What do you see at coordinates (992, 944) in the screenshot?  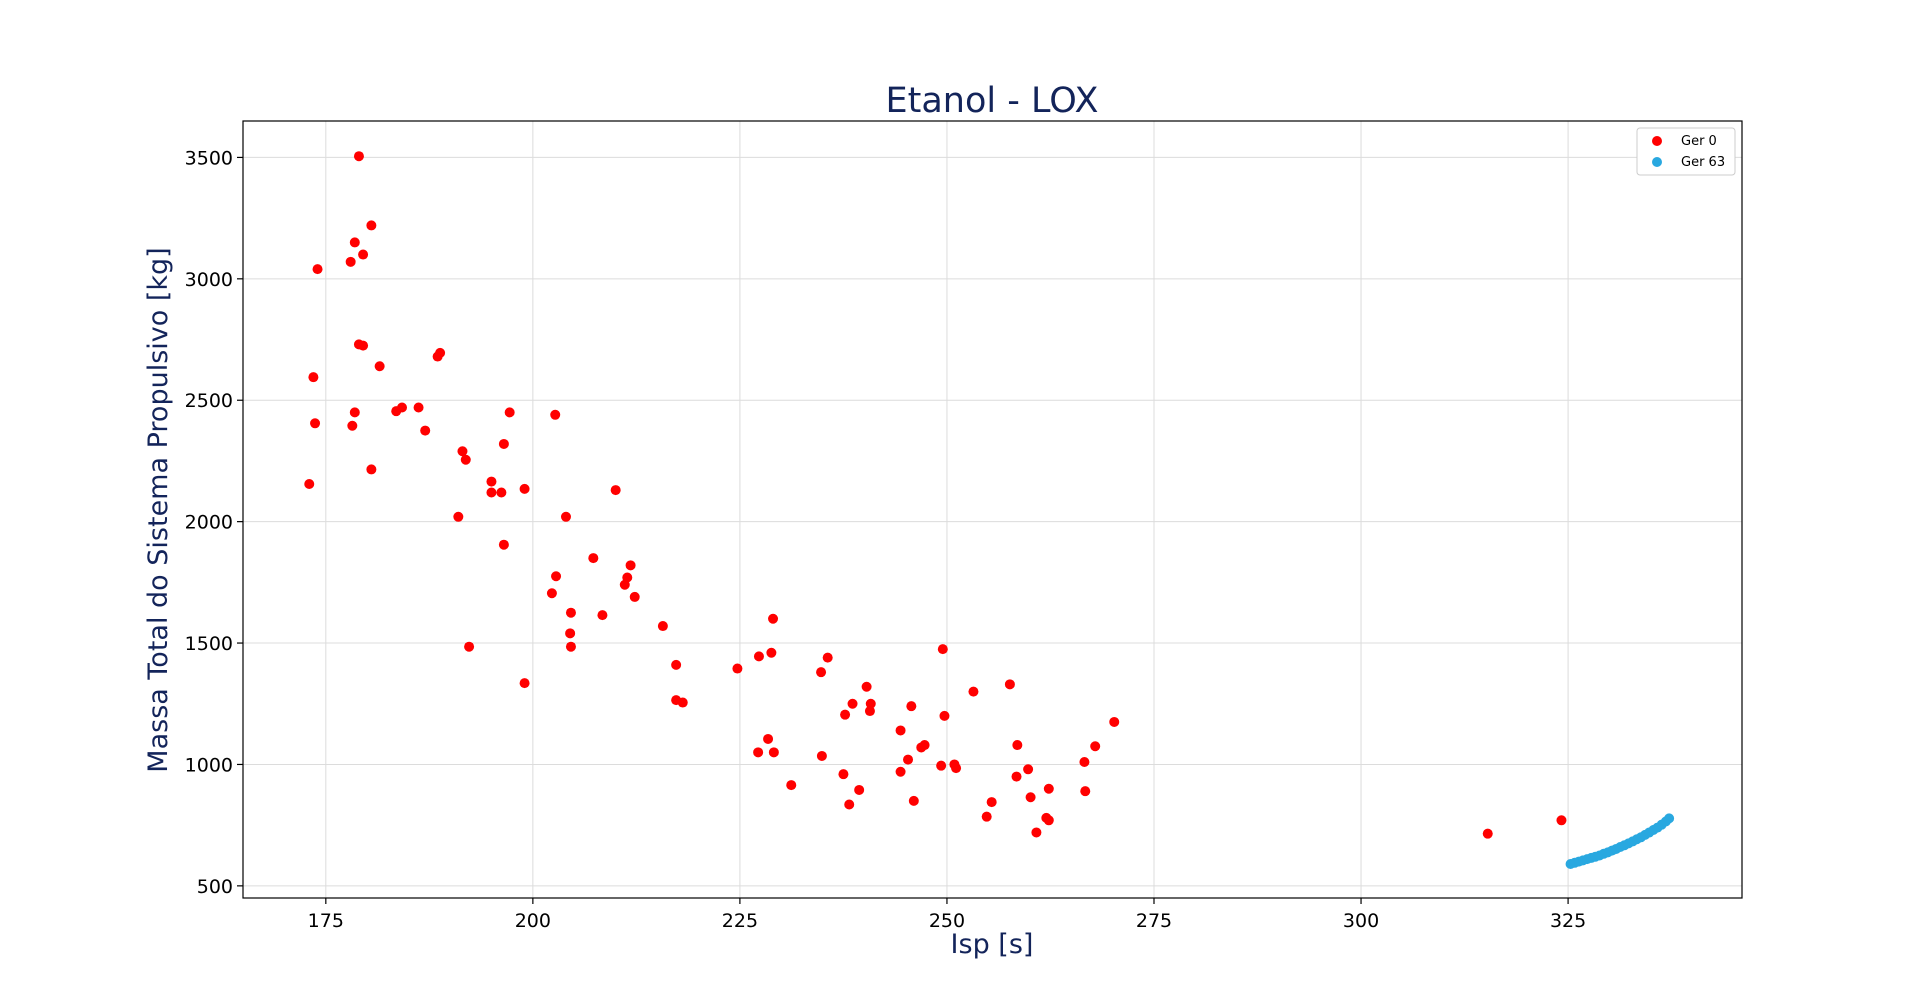 I see `x-axis-title: Isp [s]` at bounding box center [992, 944].